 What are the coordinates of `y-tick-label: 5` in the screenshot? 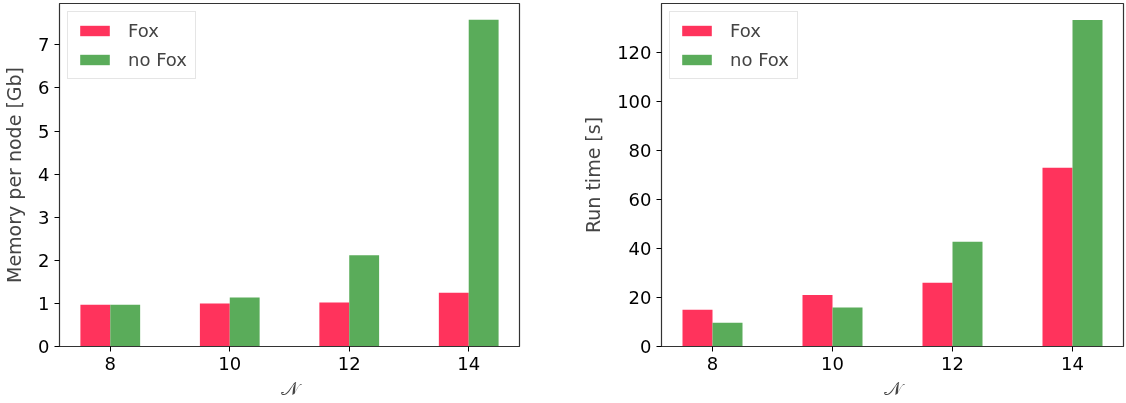 It's located at (44, 131).